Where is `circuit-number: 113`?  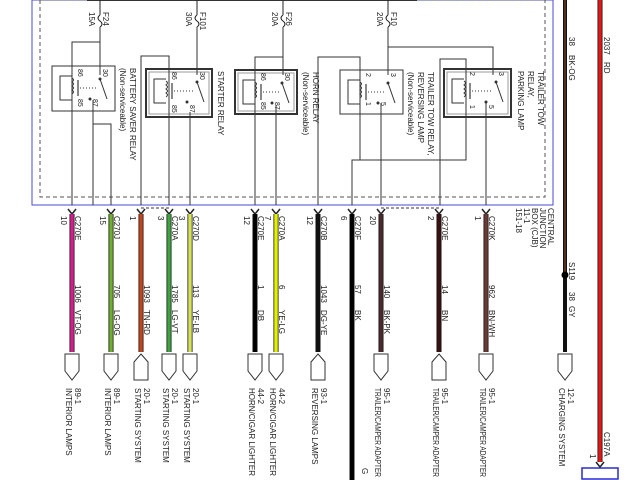 circuit-number: 113 is located at coordinates (195, 291).